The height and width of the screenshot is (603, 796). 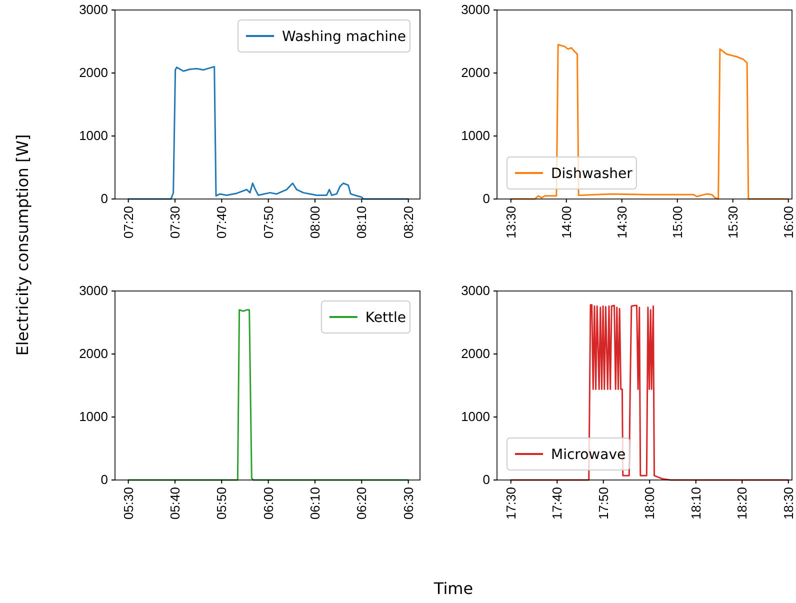 What do you see at coordinates (268, 222) in the screenshot?
I see `x-tick-label: 07:50` at bounding box center [268, 222].